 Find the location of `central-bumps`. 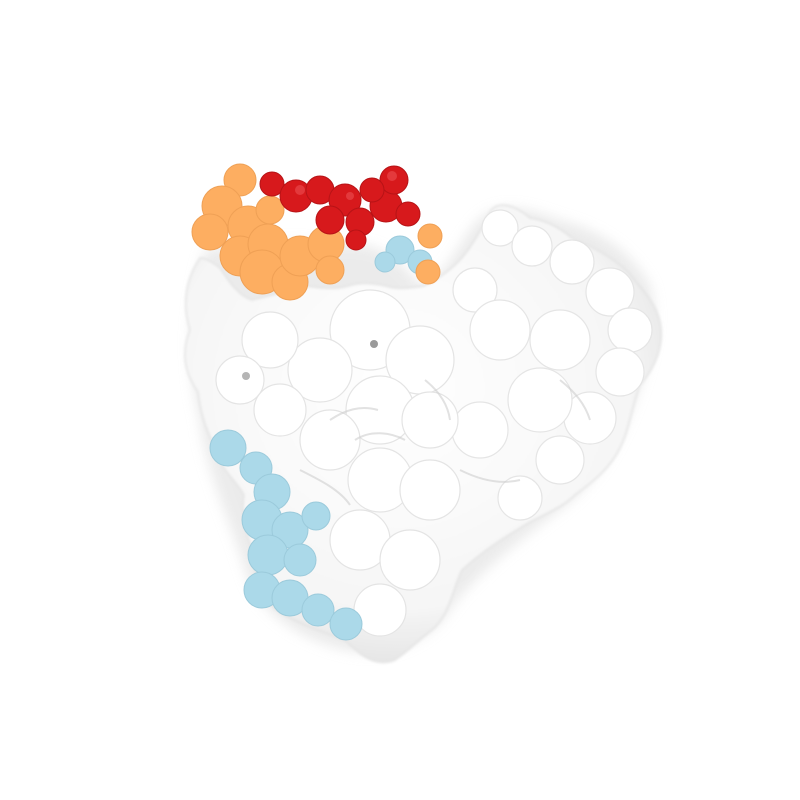

central-bumps is located at coordinates (338, 463).